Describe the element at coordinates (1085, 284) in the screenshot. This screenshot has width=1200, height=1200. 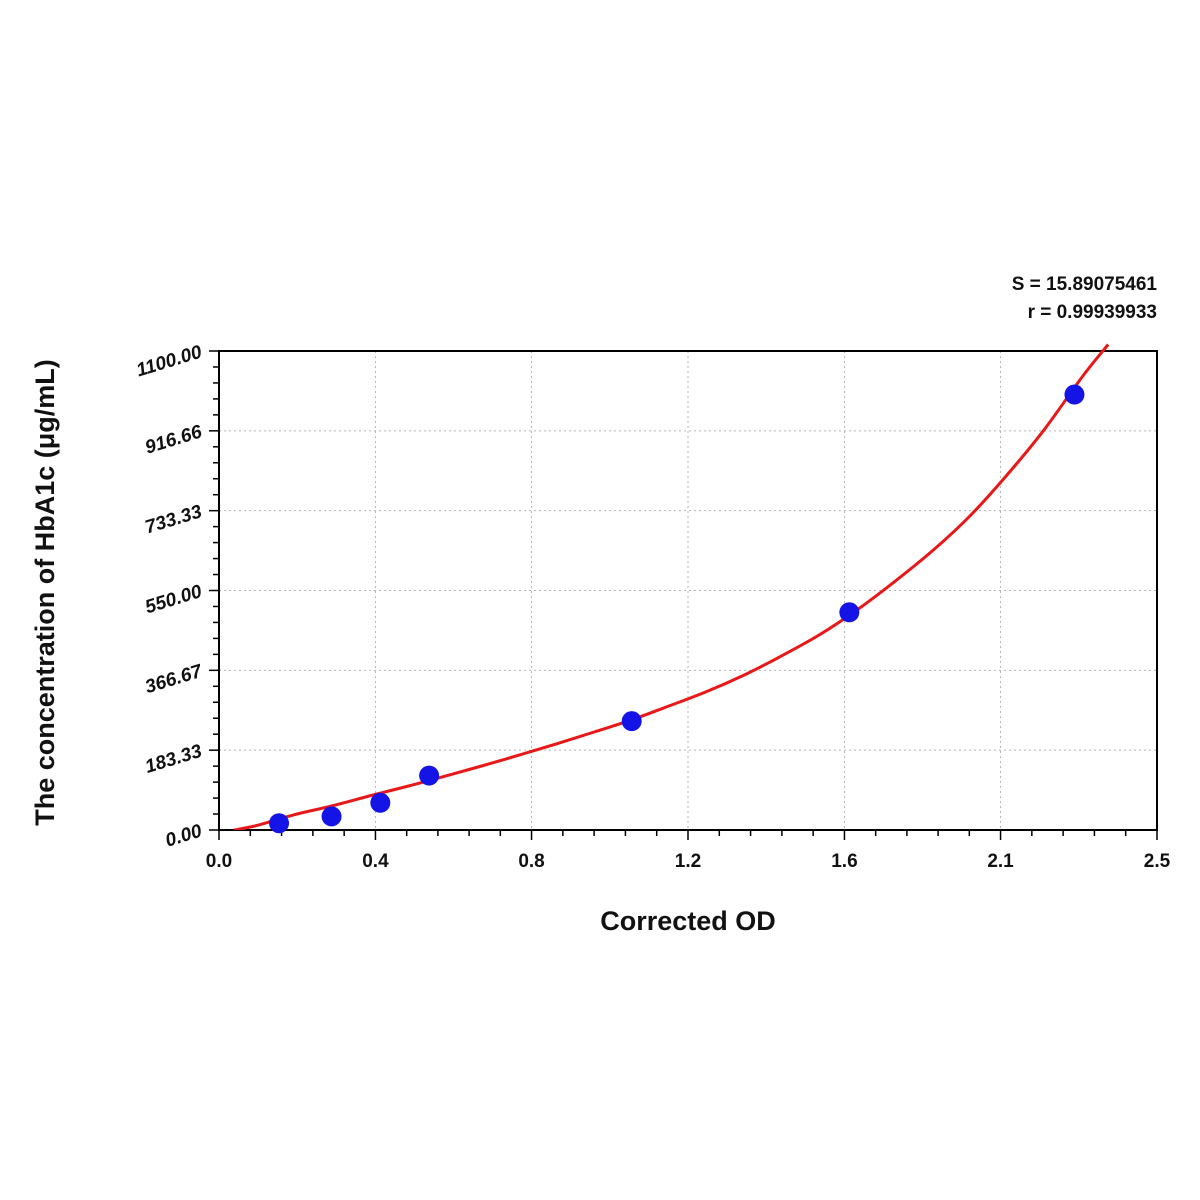
I see `fit-s-value: S = 15.89075461` at that location.